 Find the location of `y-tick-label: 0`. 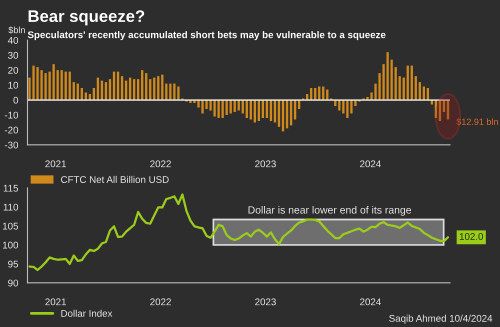

y-tick-label: 0 is located at coordinates (15, 100).